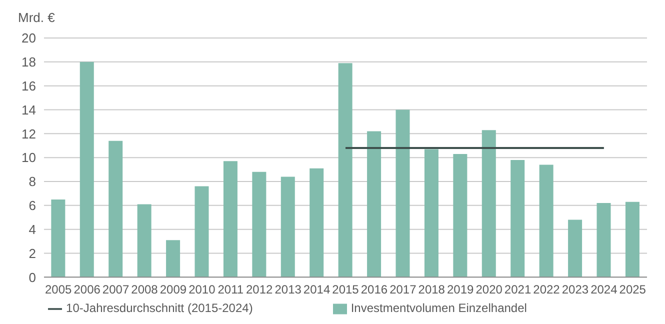 The image size is (665, 324). What do you see at coordinates (29, 158) in the screenshot?
I see `y-tick-label: 10` at bounding box center [29, 158].